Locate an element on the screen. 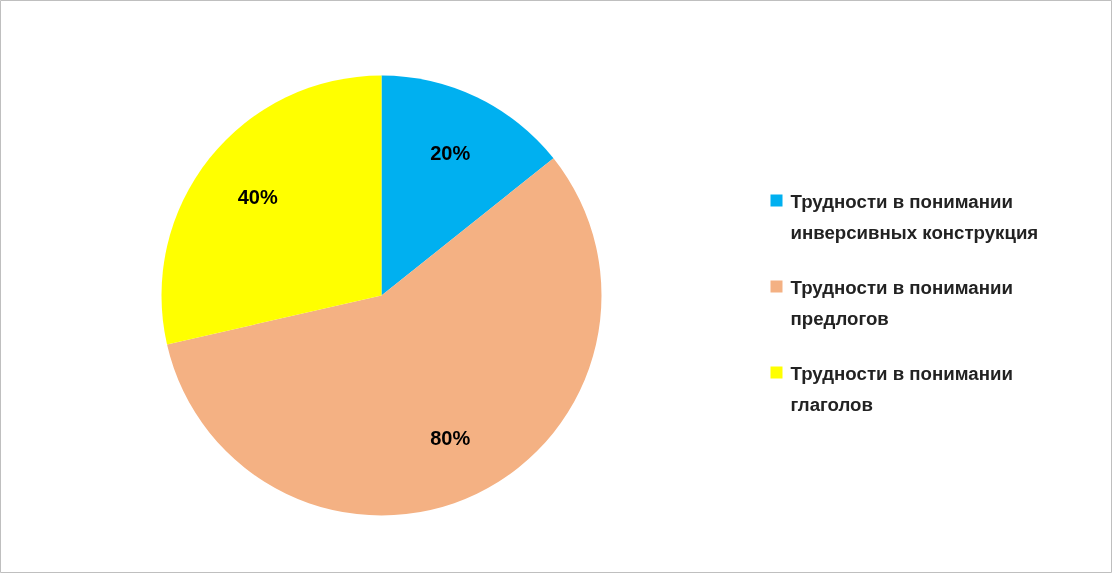  data-label: 40% is located at coordinates (257, 196).